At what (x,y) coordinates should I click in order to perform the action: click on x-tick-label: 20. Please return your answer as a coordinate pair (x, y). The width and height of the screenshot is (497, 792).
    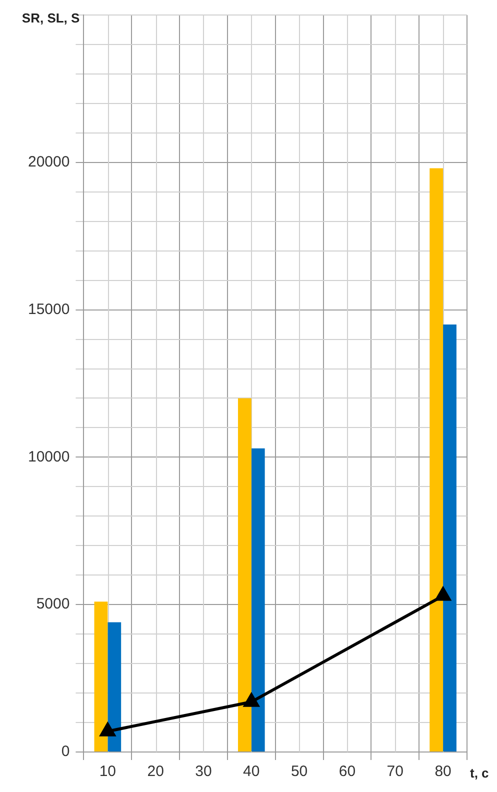
    Looking at the image, I should click on (155, 771).